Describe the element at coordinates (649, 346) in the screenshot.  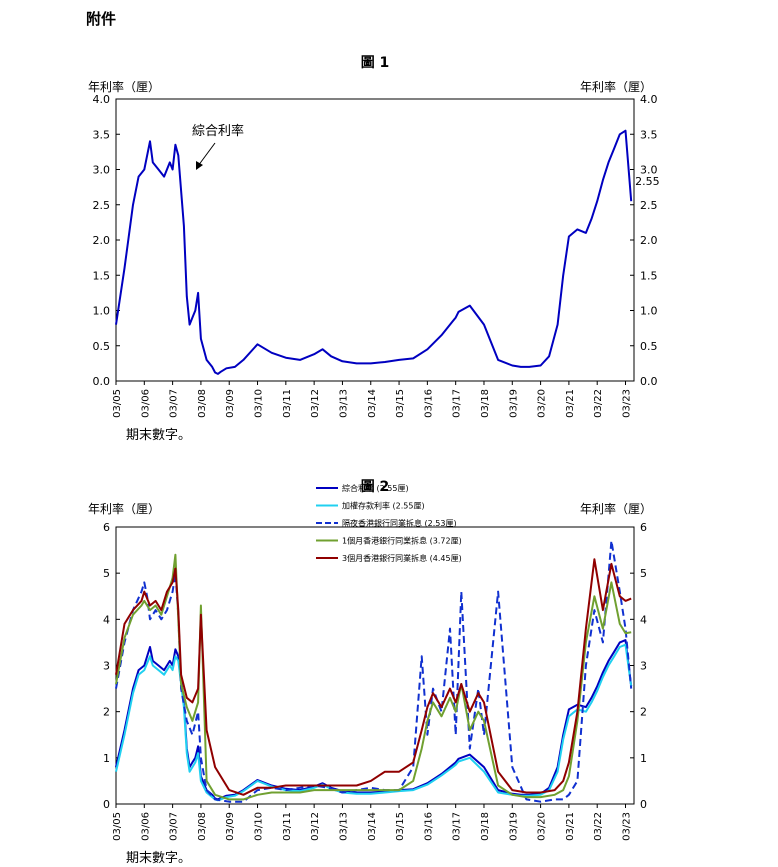
I see `y-tick-label-right: 0.5` at that location.